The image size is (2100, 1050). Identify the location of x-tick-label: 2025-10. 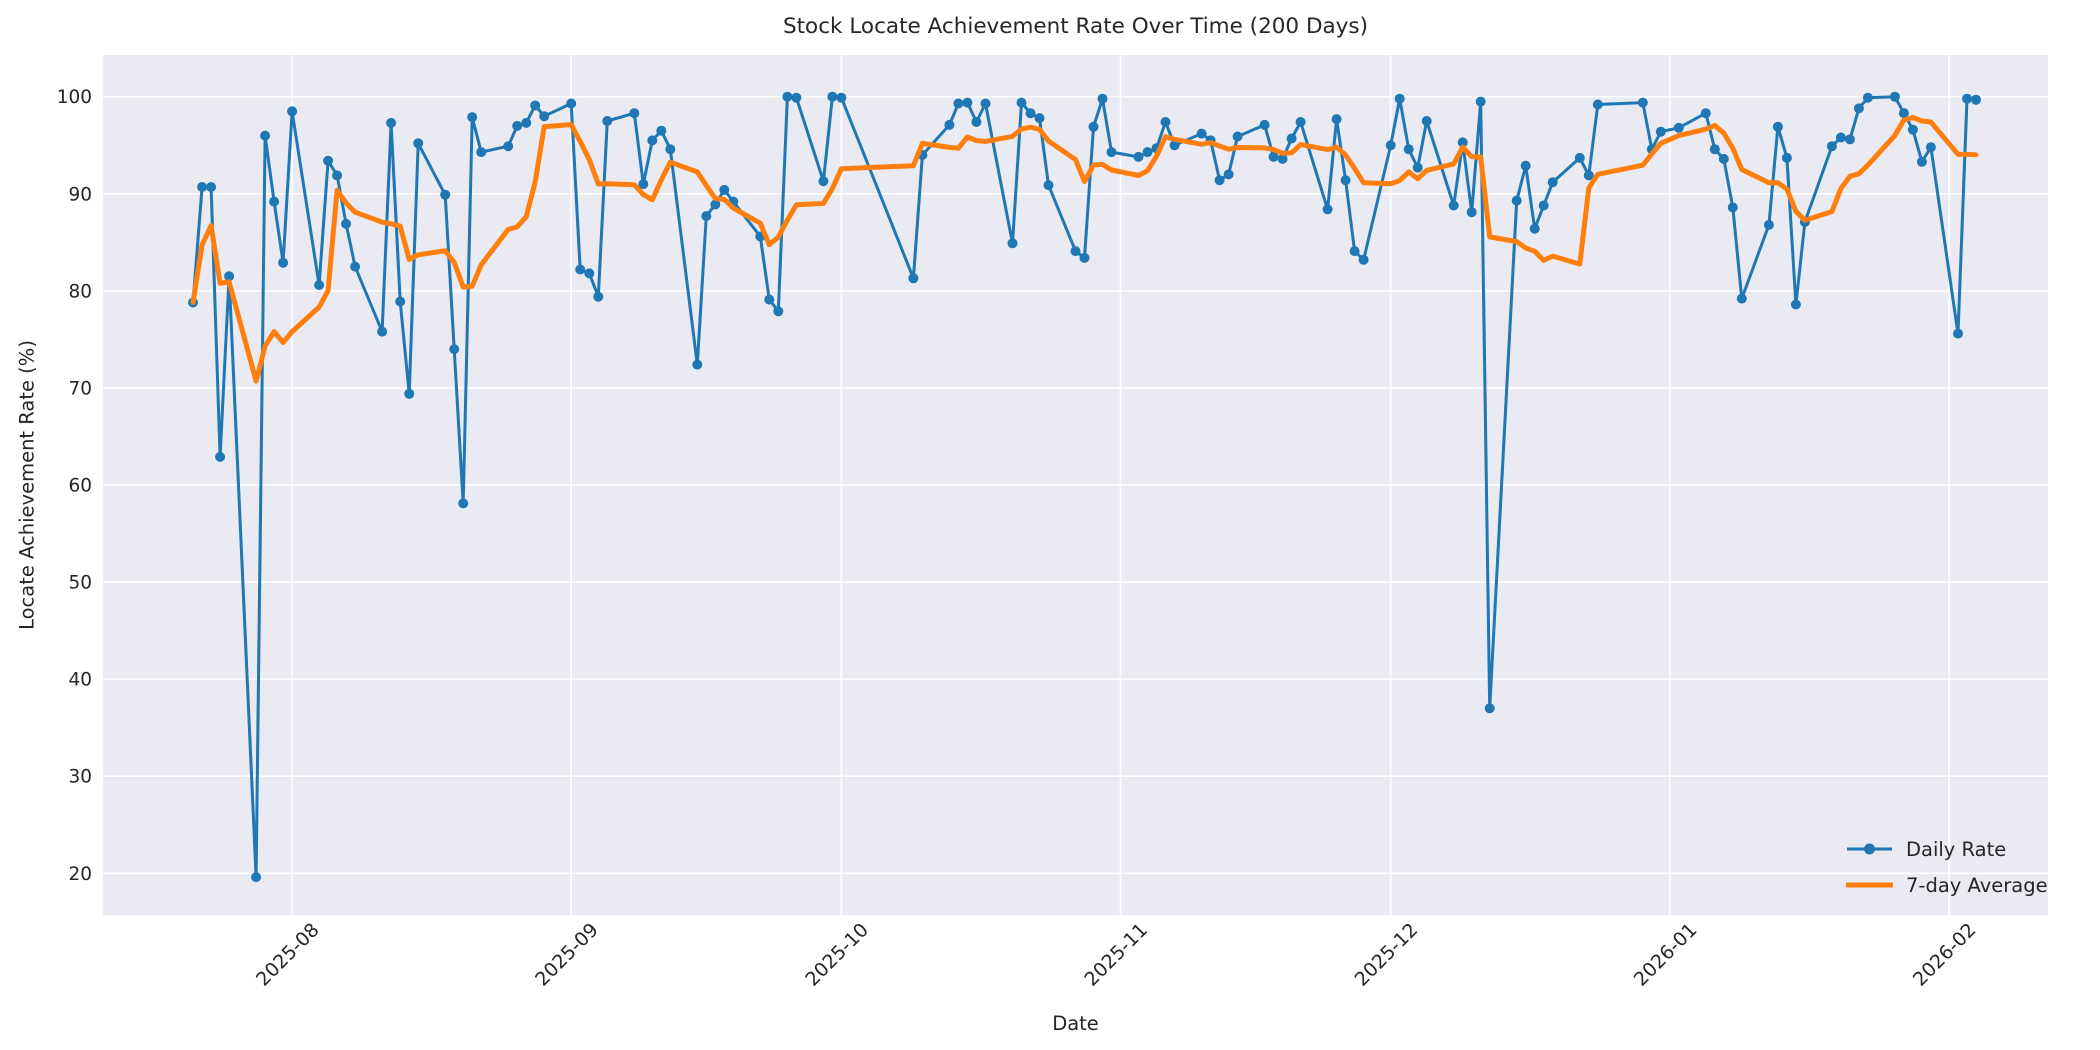
(837, 955).